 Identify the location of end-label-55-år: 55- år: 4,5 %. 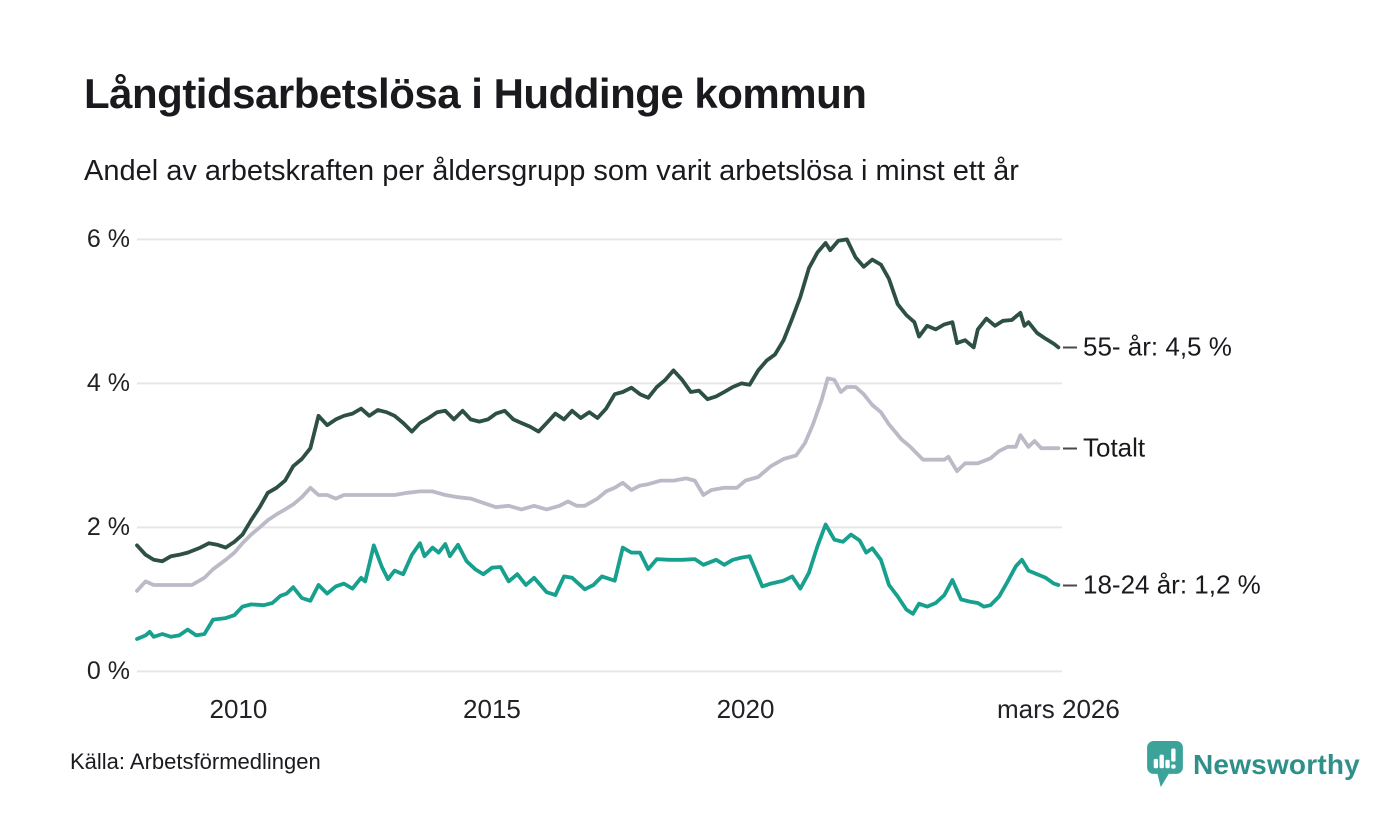
(1147, 347).